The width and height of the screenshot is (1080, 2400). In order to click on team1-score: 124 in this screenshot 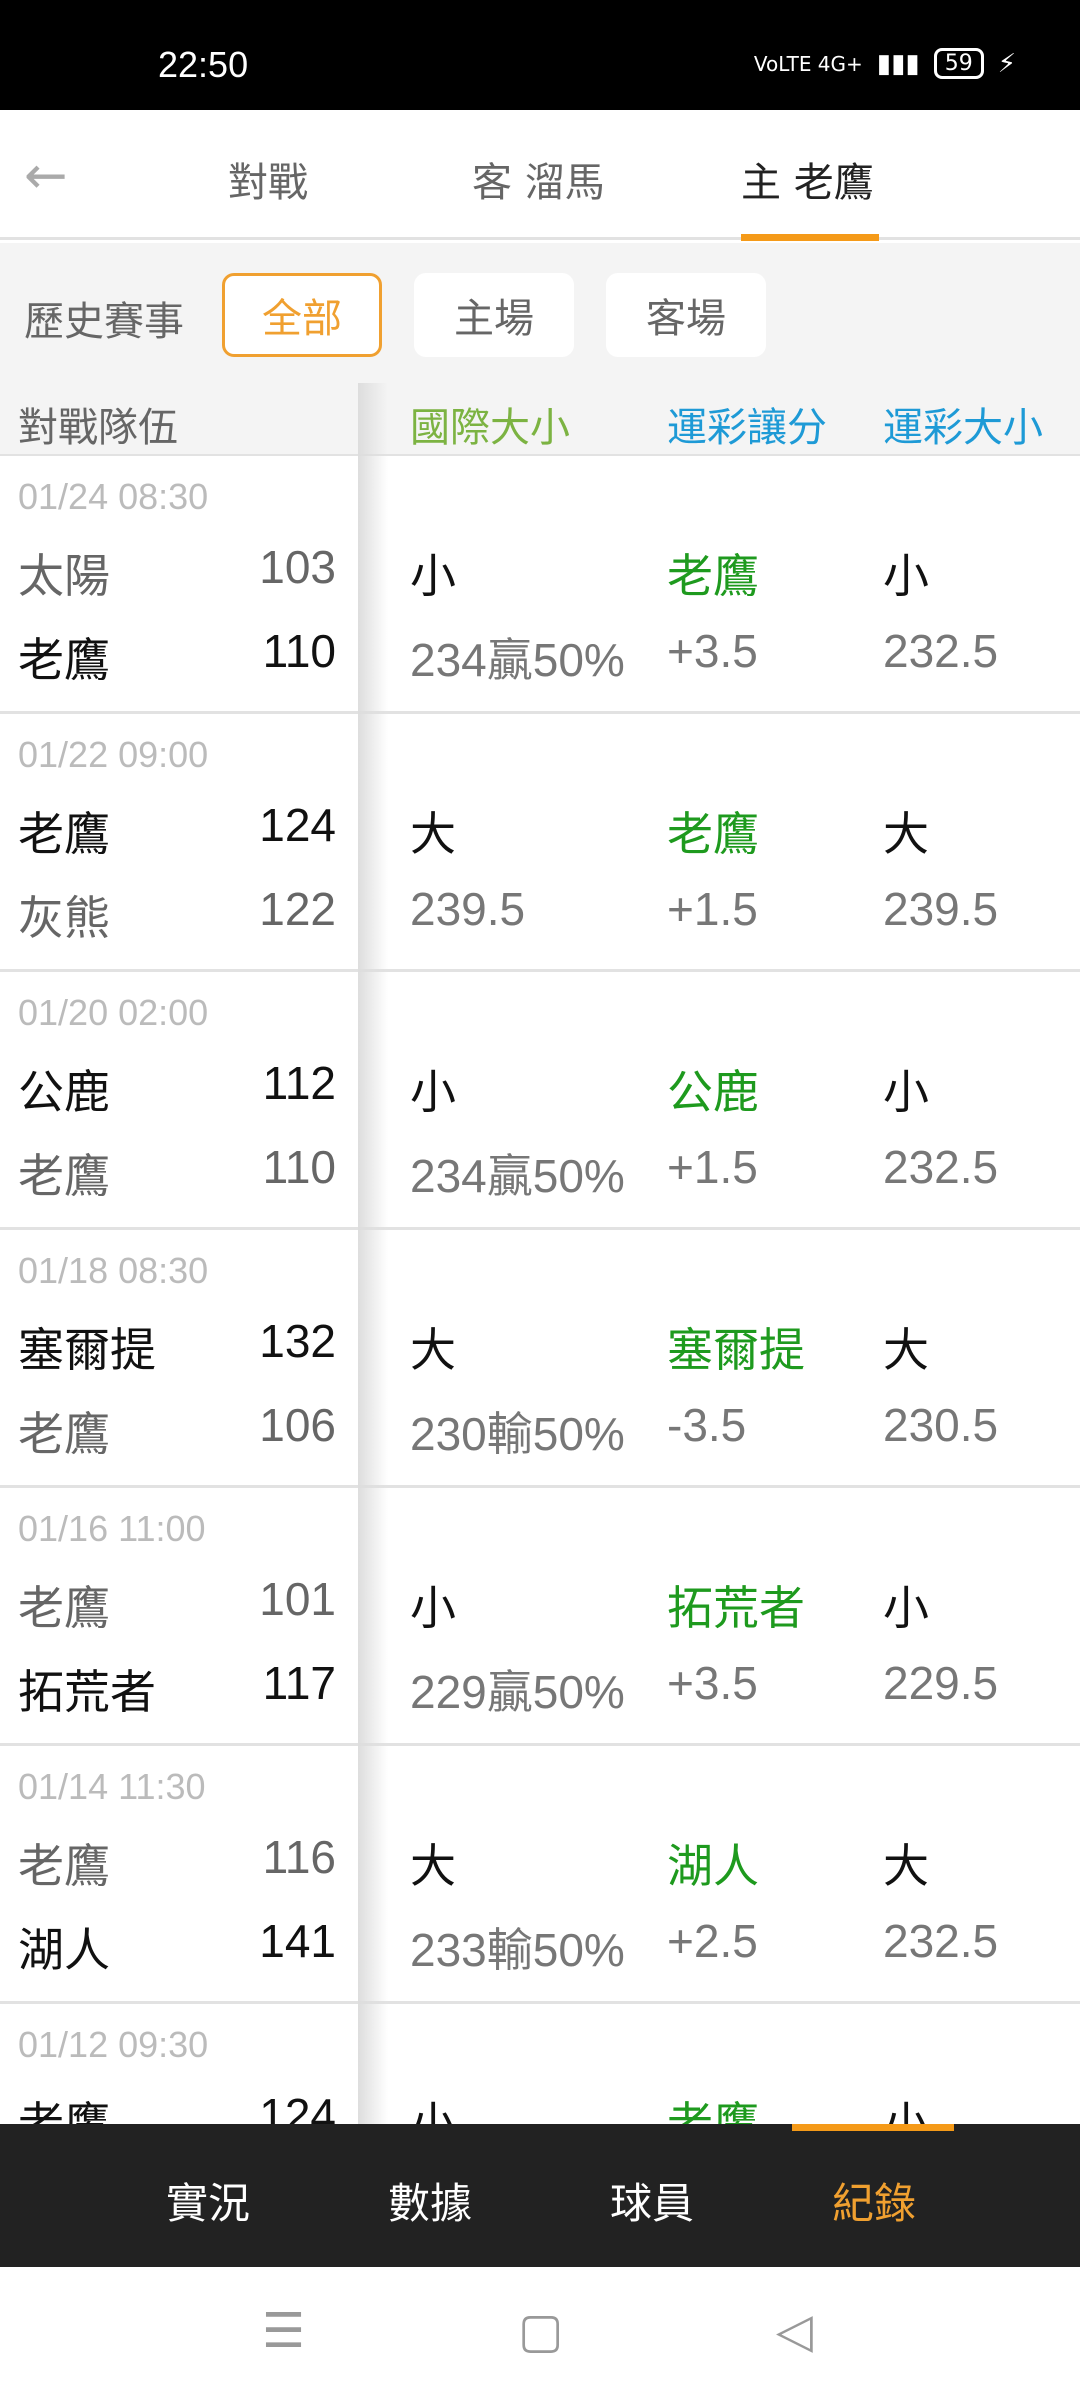, I will do `click(297, 825)`.